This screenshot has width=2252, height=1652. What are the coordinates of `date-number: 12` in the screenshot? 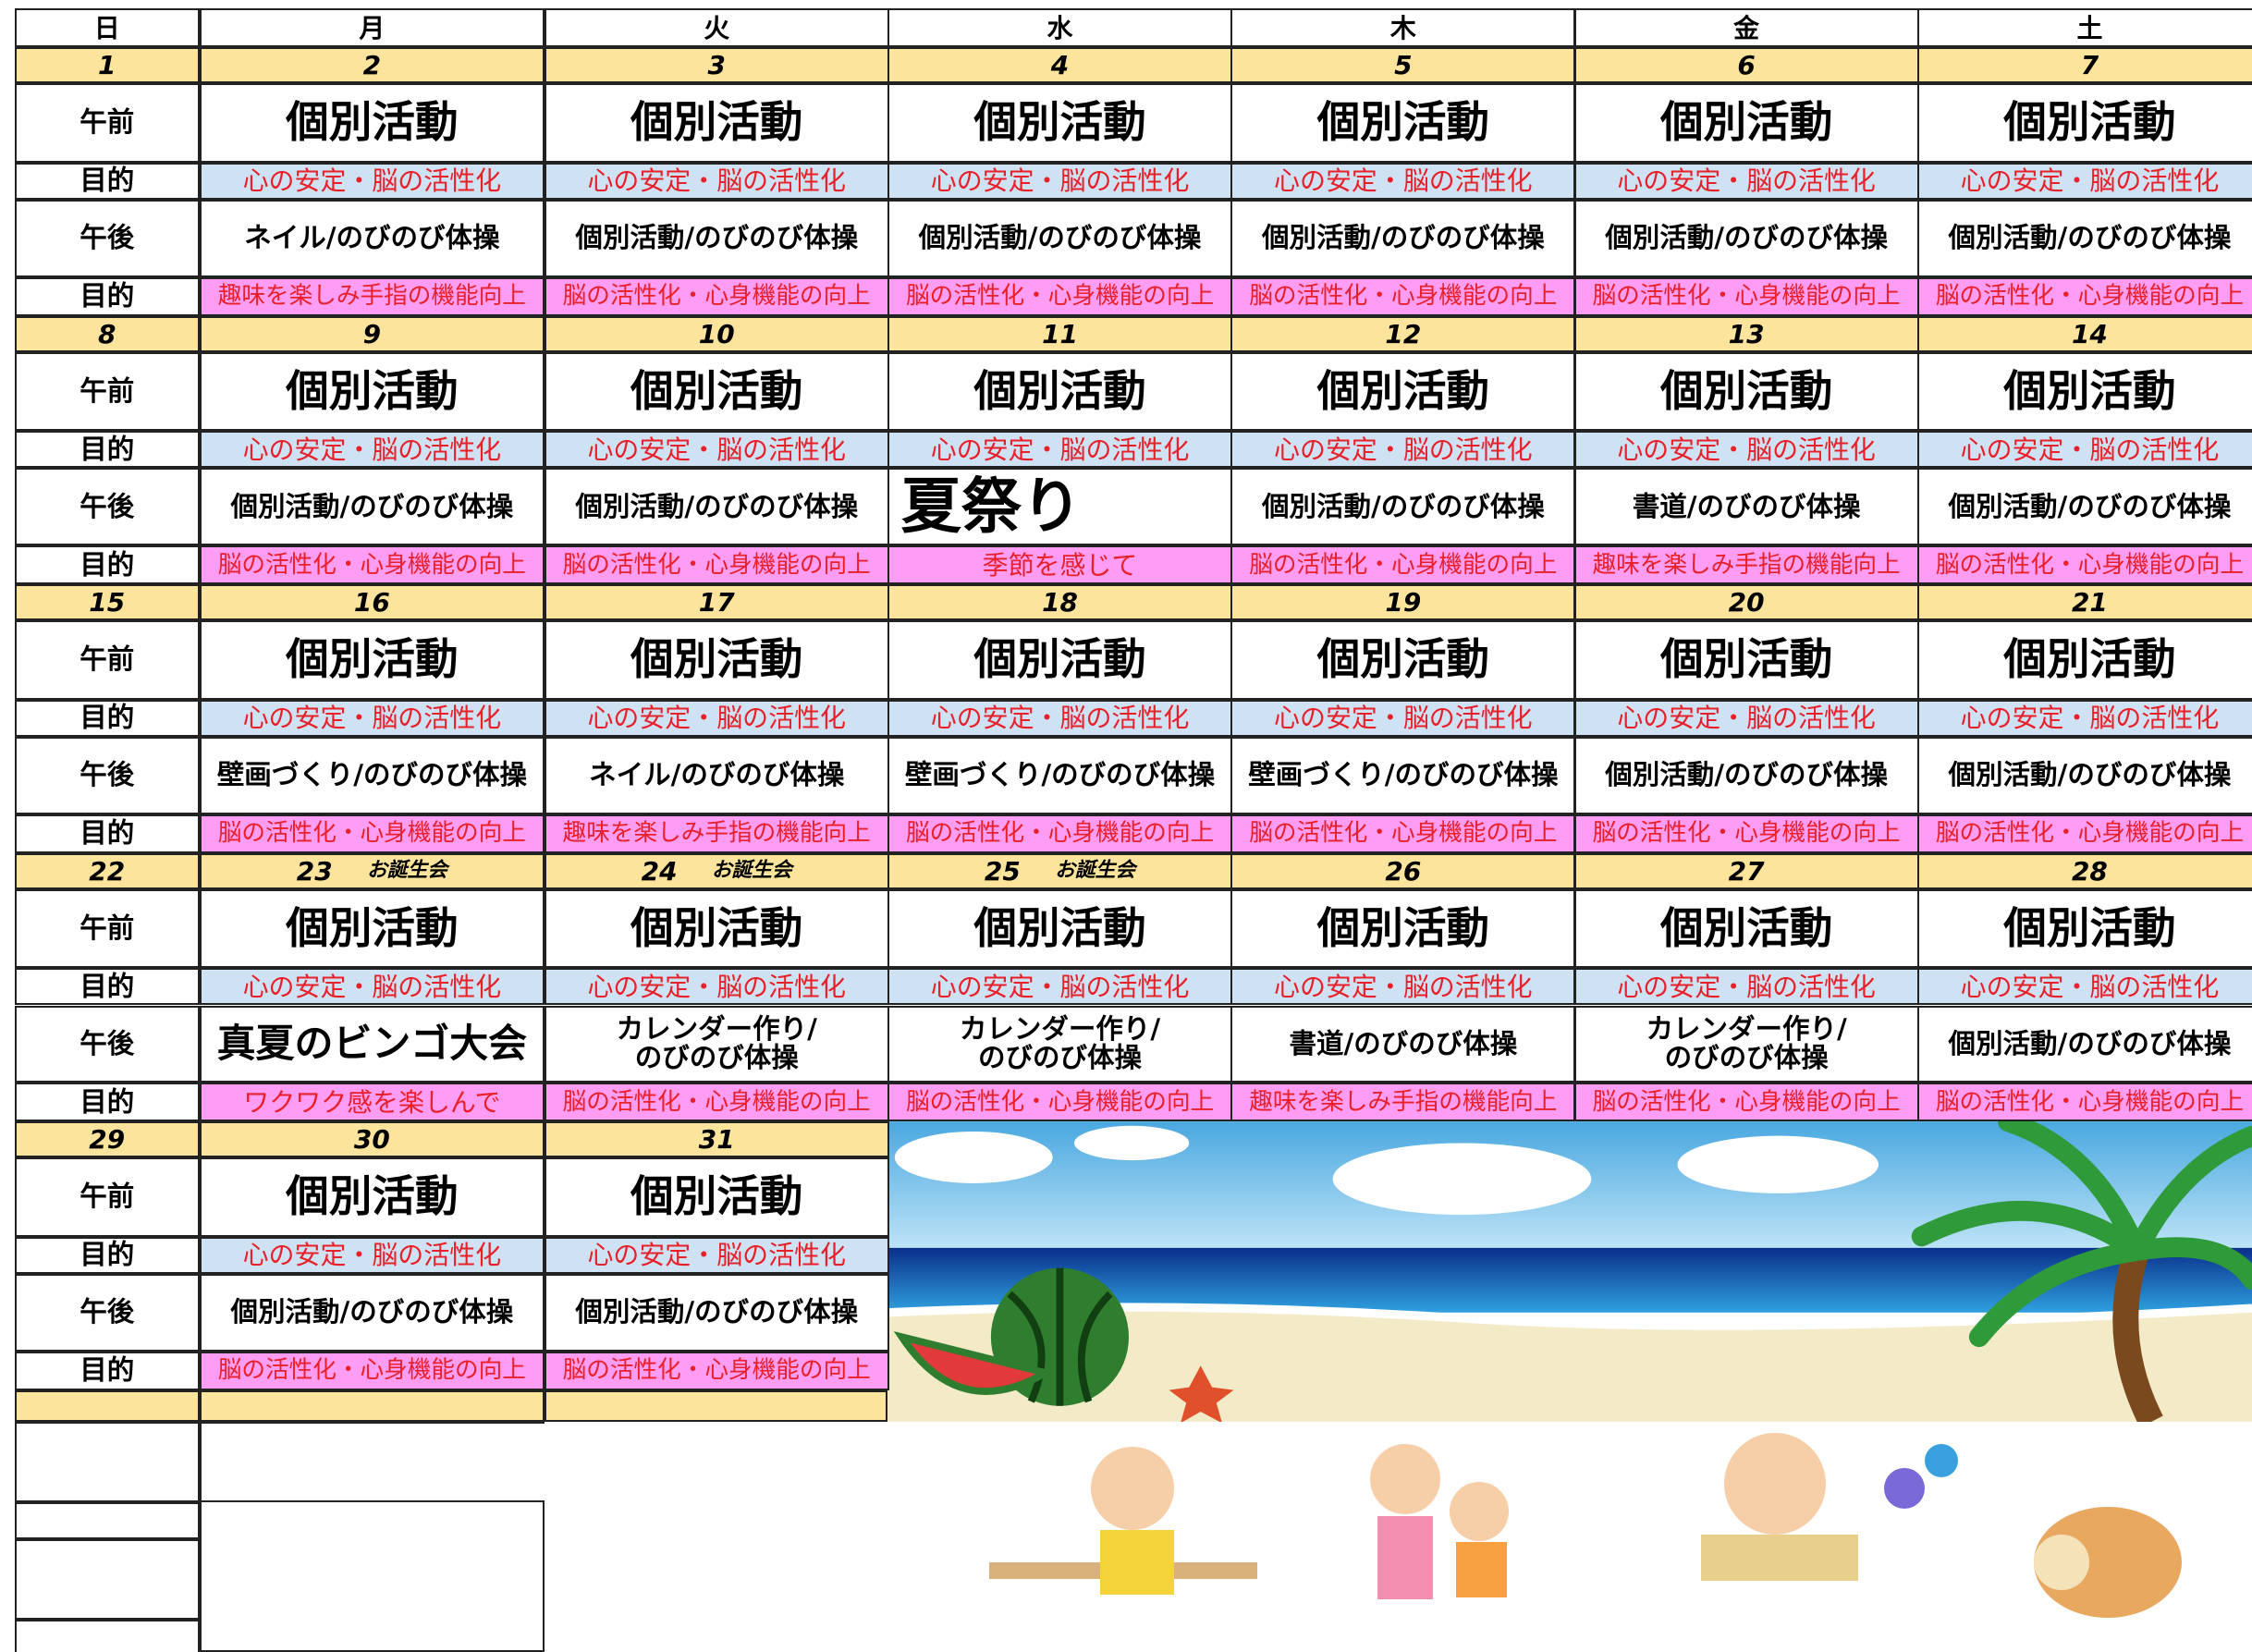 It's located at (1403, 333).